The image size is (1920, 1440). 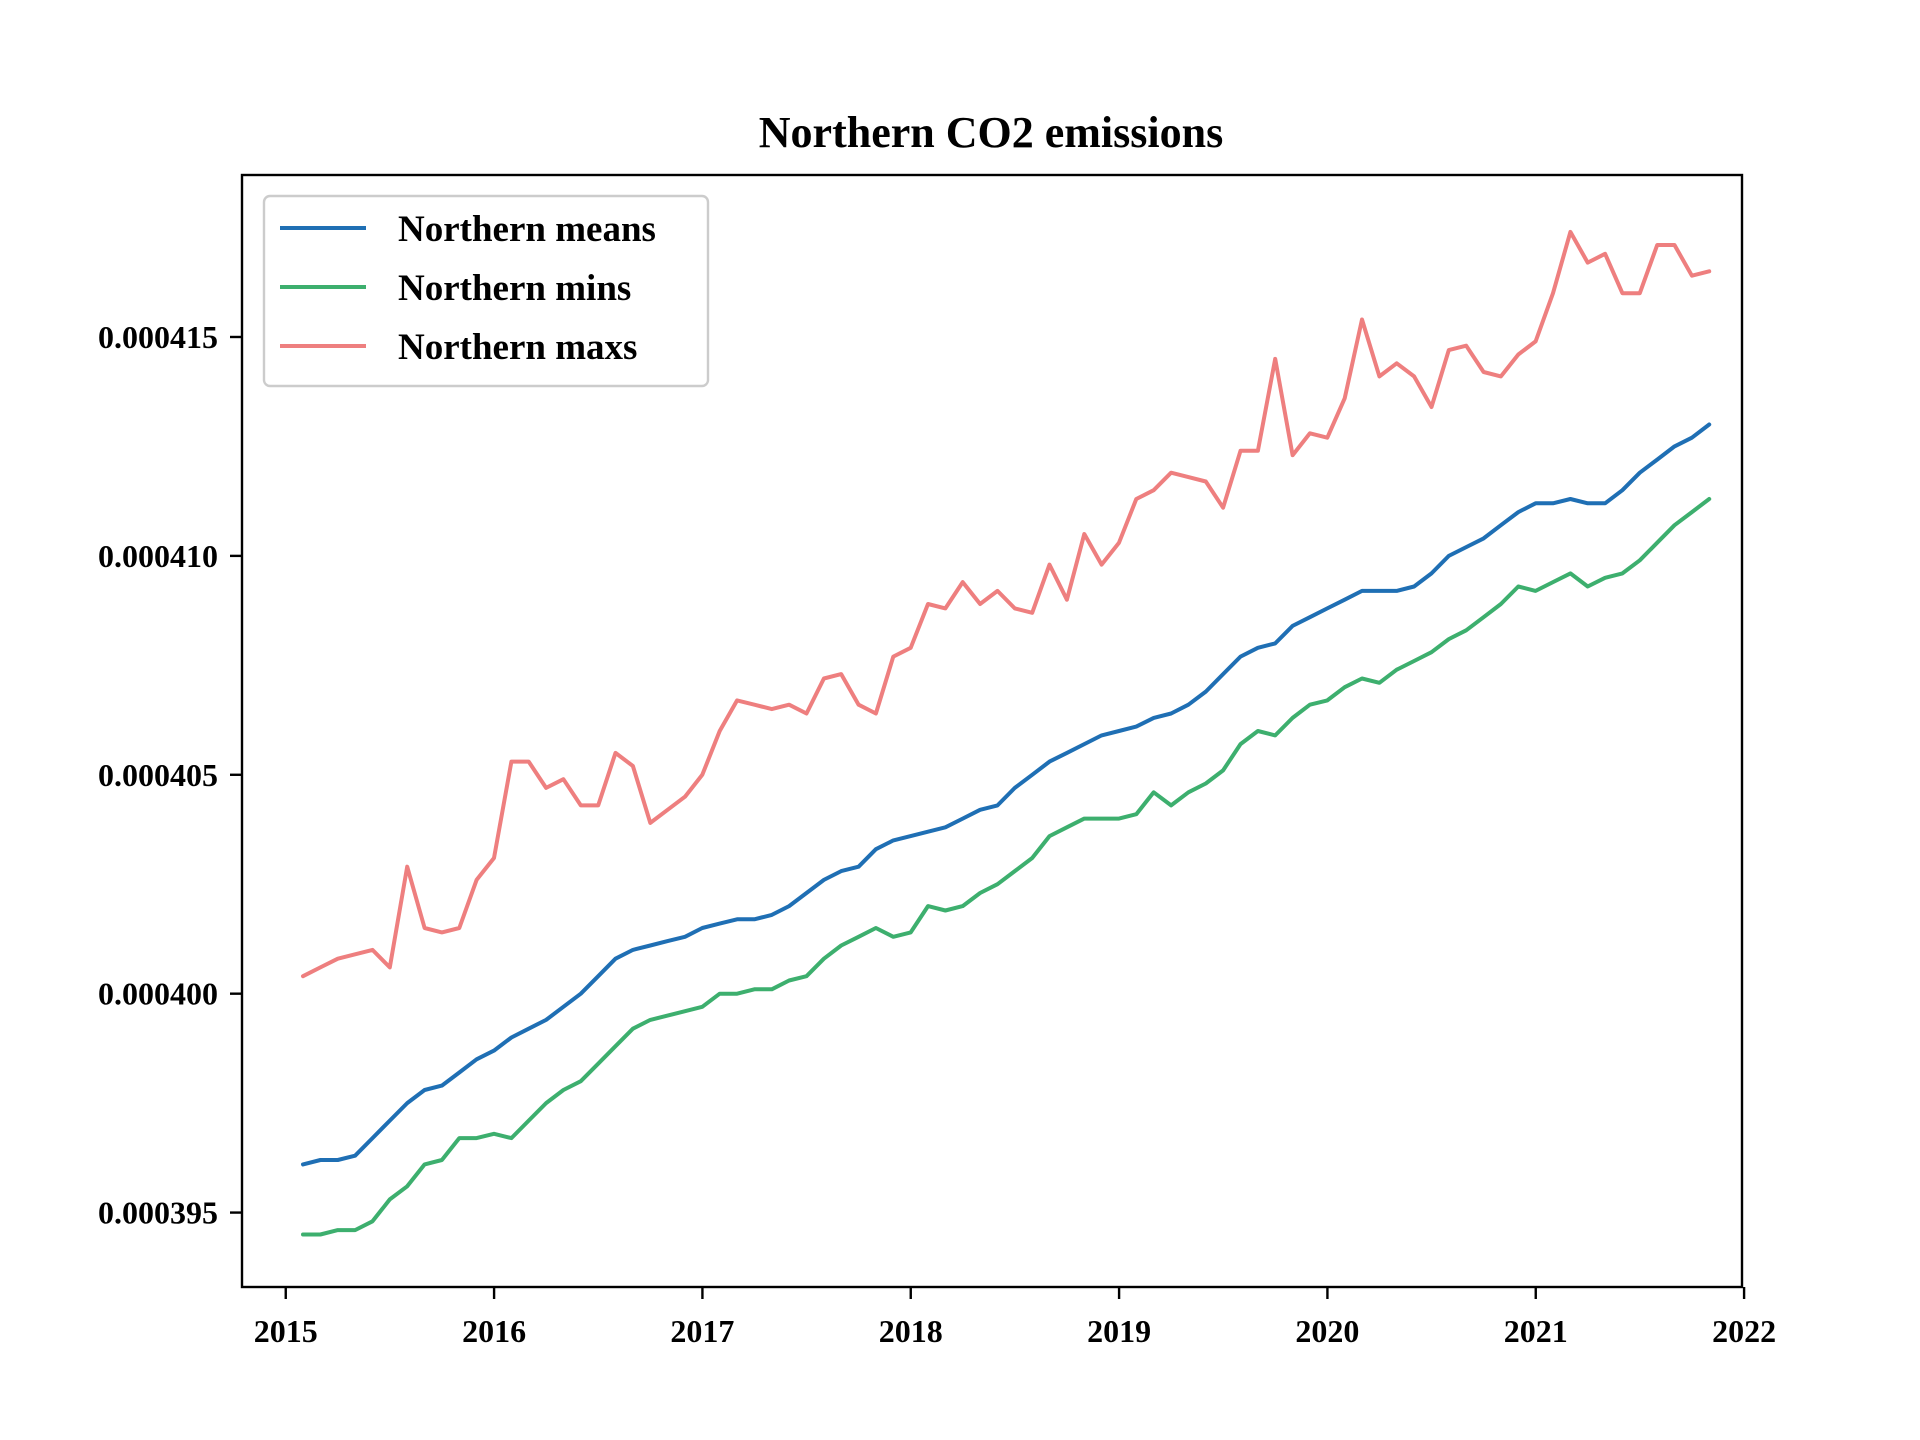 I want to click on x-tick-label: 2019, so click(x=1119, y=1331).